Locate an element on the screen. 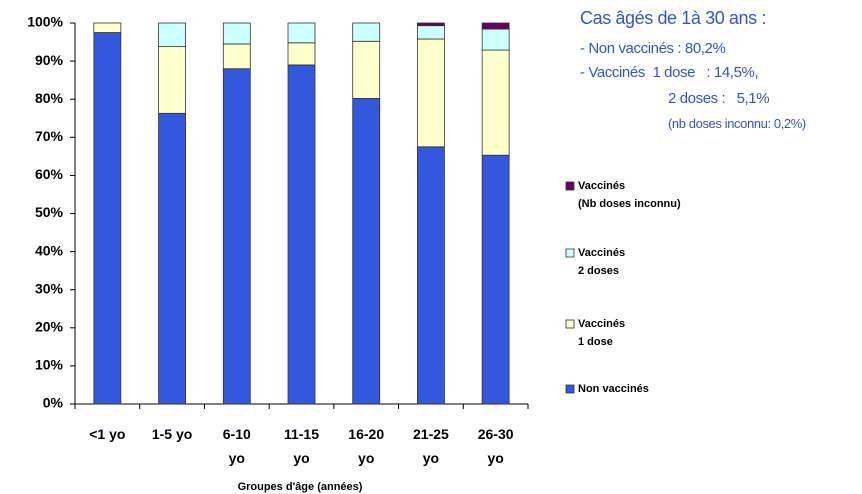  x-tick-label: 21-25 yo is located at coordinates (431, 446).